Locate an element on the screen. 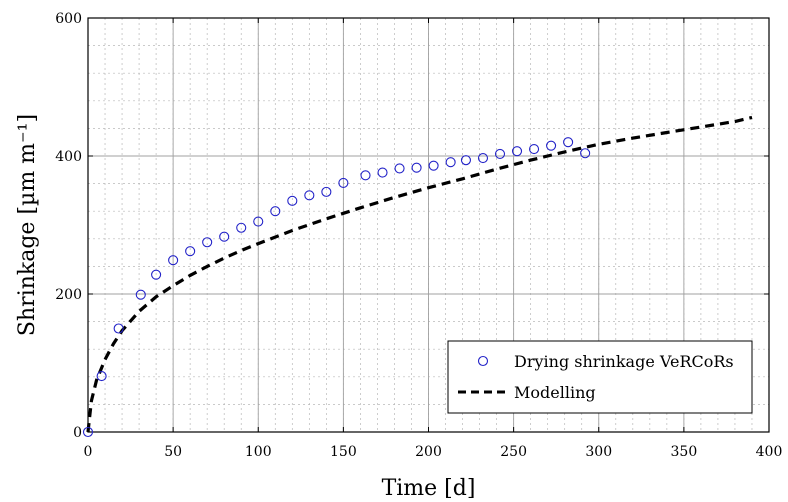 Image resolution: width=788 pixels, height=502 pixels. x-tick-label: 250 is located at coordinates (513, 452).